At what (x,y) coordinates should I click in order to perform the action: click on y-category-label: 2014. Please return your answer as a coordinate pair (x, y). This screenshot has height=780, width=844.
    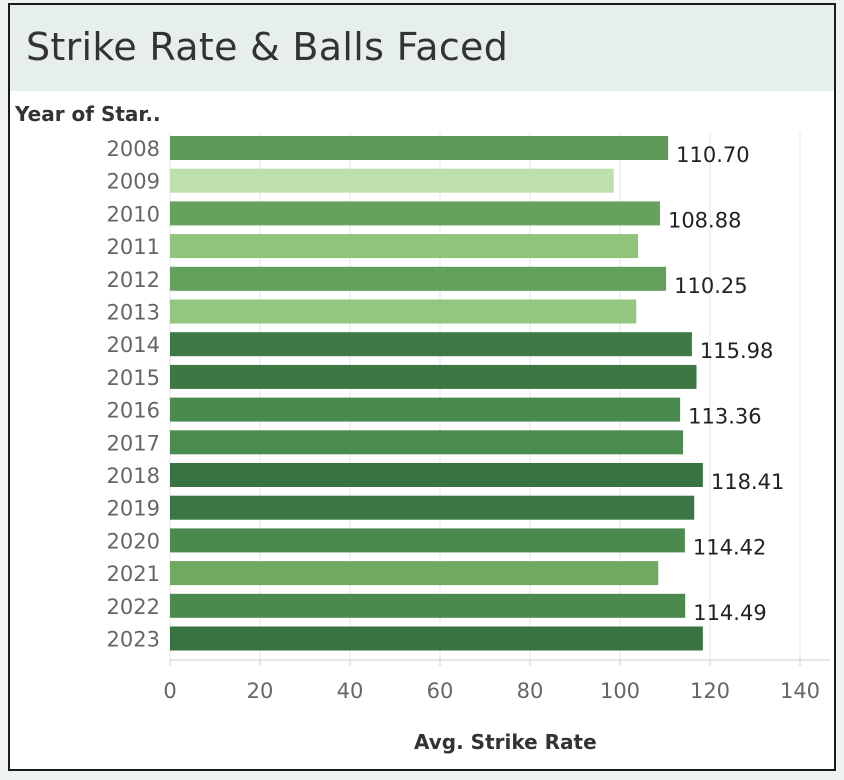
    Looking at the image, I should click on (133, 345).